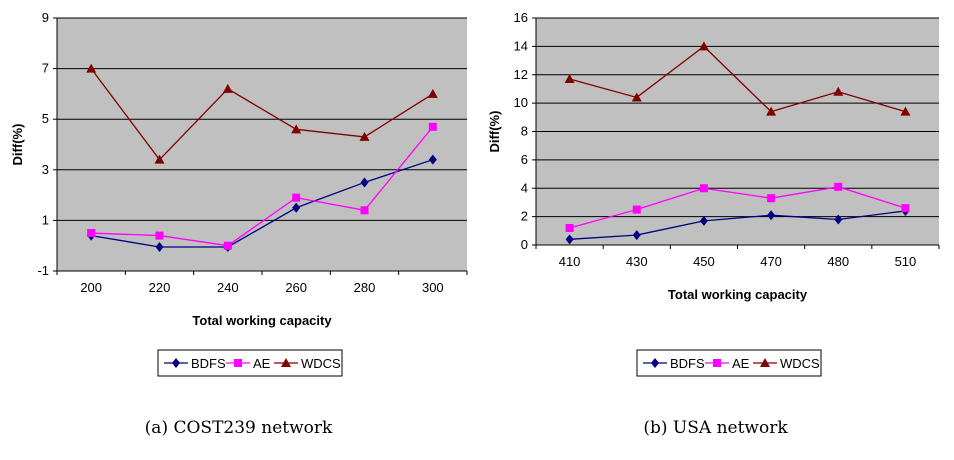 This screenshot has height=460, width=954. Describe the element at coordinates (838, 261) in the screenshot. I see `x-tick-label: 480` at that location.